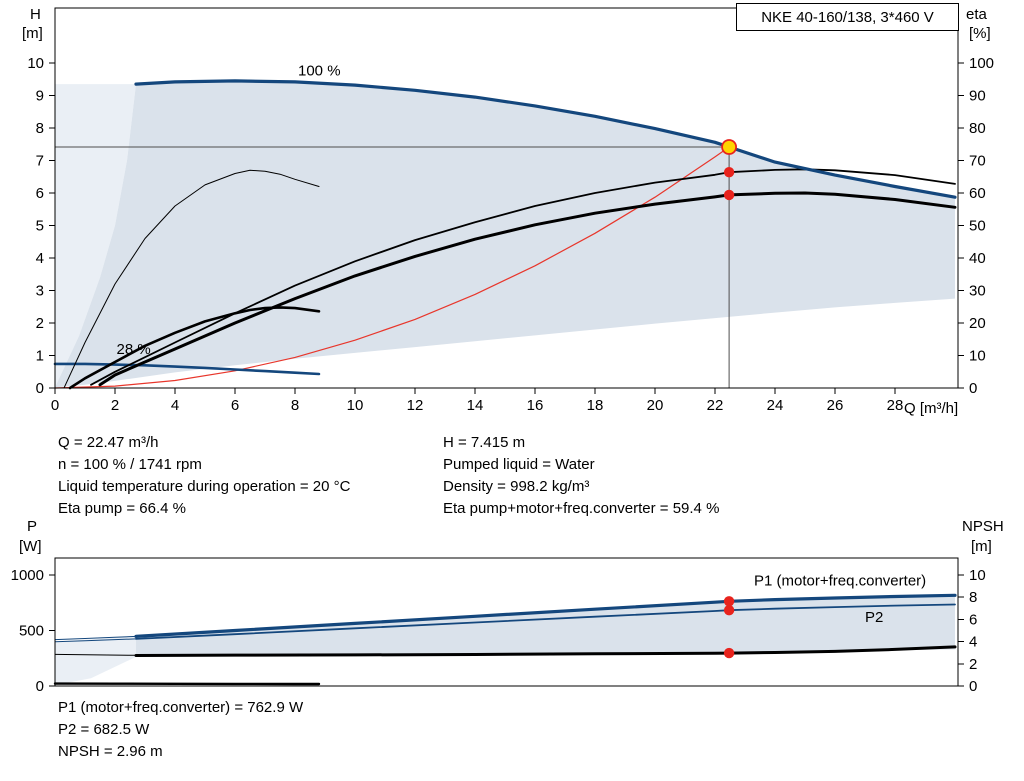  I want to click on x-tick-label: 16, so click(535, 405).